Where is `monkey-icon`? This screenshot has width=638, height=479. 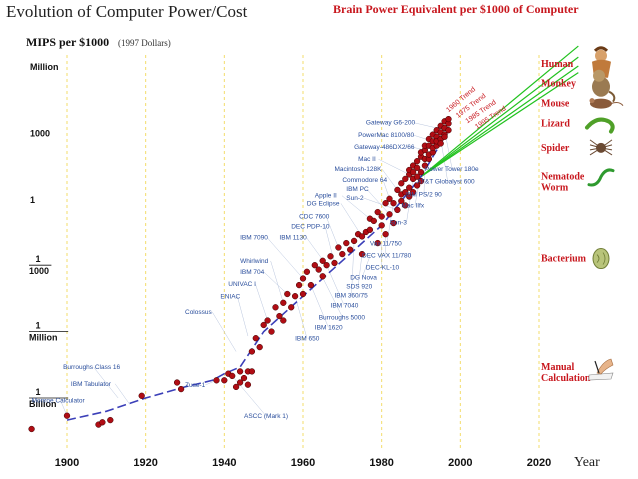 monkey-icon is located at coordinates (604, 86).